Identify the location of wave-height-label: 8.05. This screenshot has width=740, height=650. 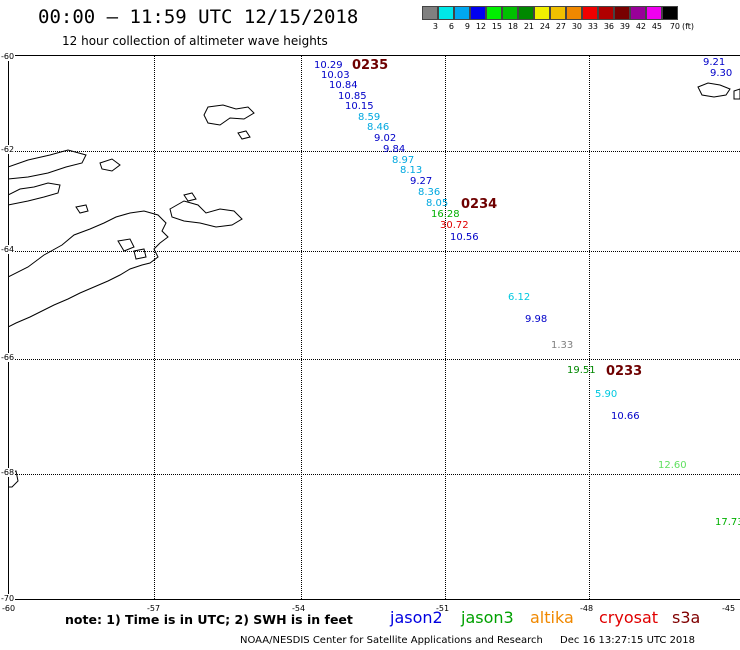
(437, 203).